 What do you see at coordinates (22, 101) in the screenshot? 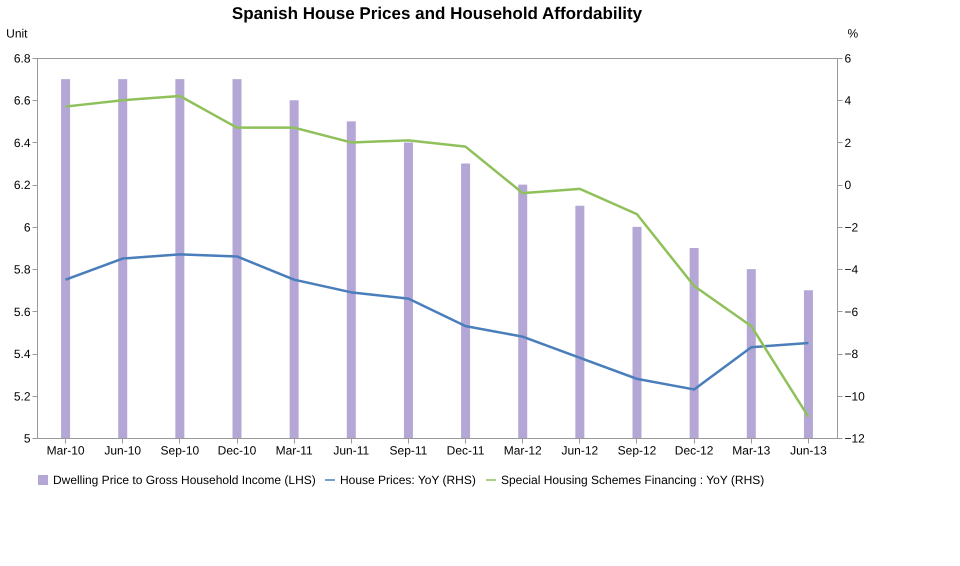
I see `y-tick-label: 6.6` at bounding box center [22, 101].